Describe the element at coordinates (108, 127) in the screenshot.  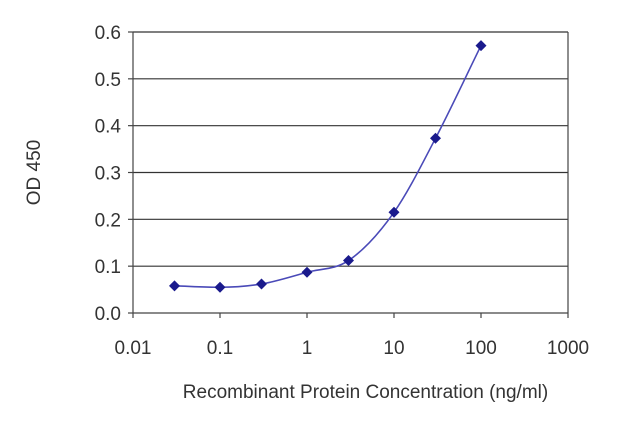
I see `y-tick-label: 0.4` at that location.